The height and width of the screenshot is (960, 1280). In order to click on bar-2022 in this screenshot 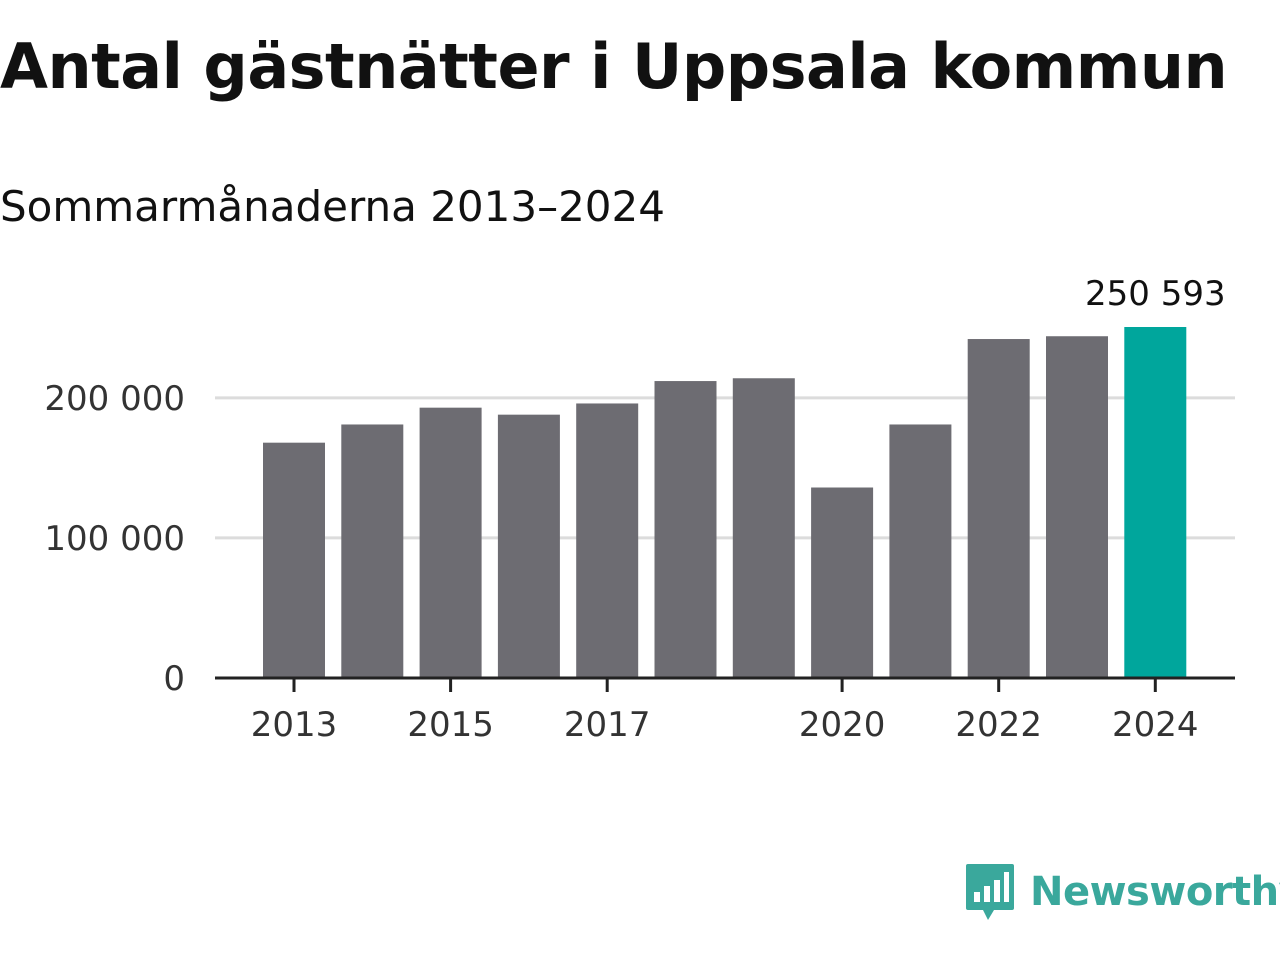, I will do `click(998, 508)`.